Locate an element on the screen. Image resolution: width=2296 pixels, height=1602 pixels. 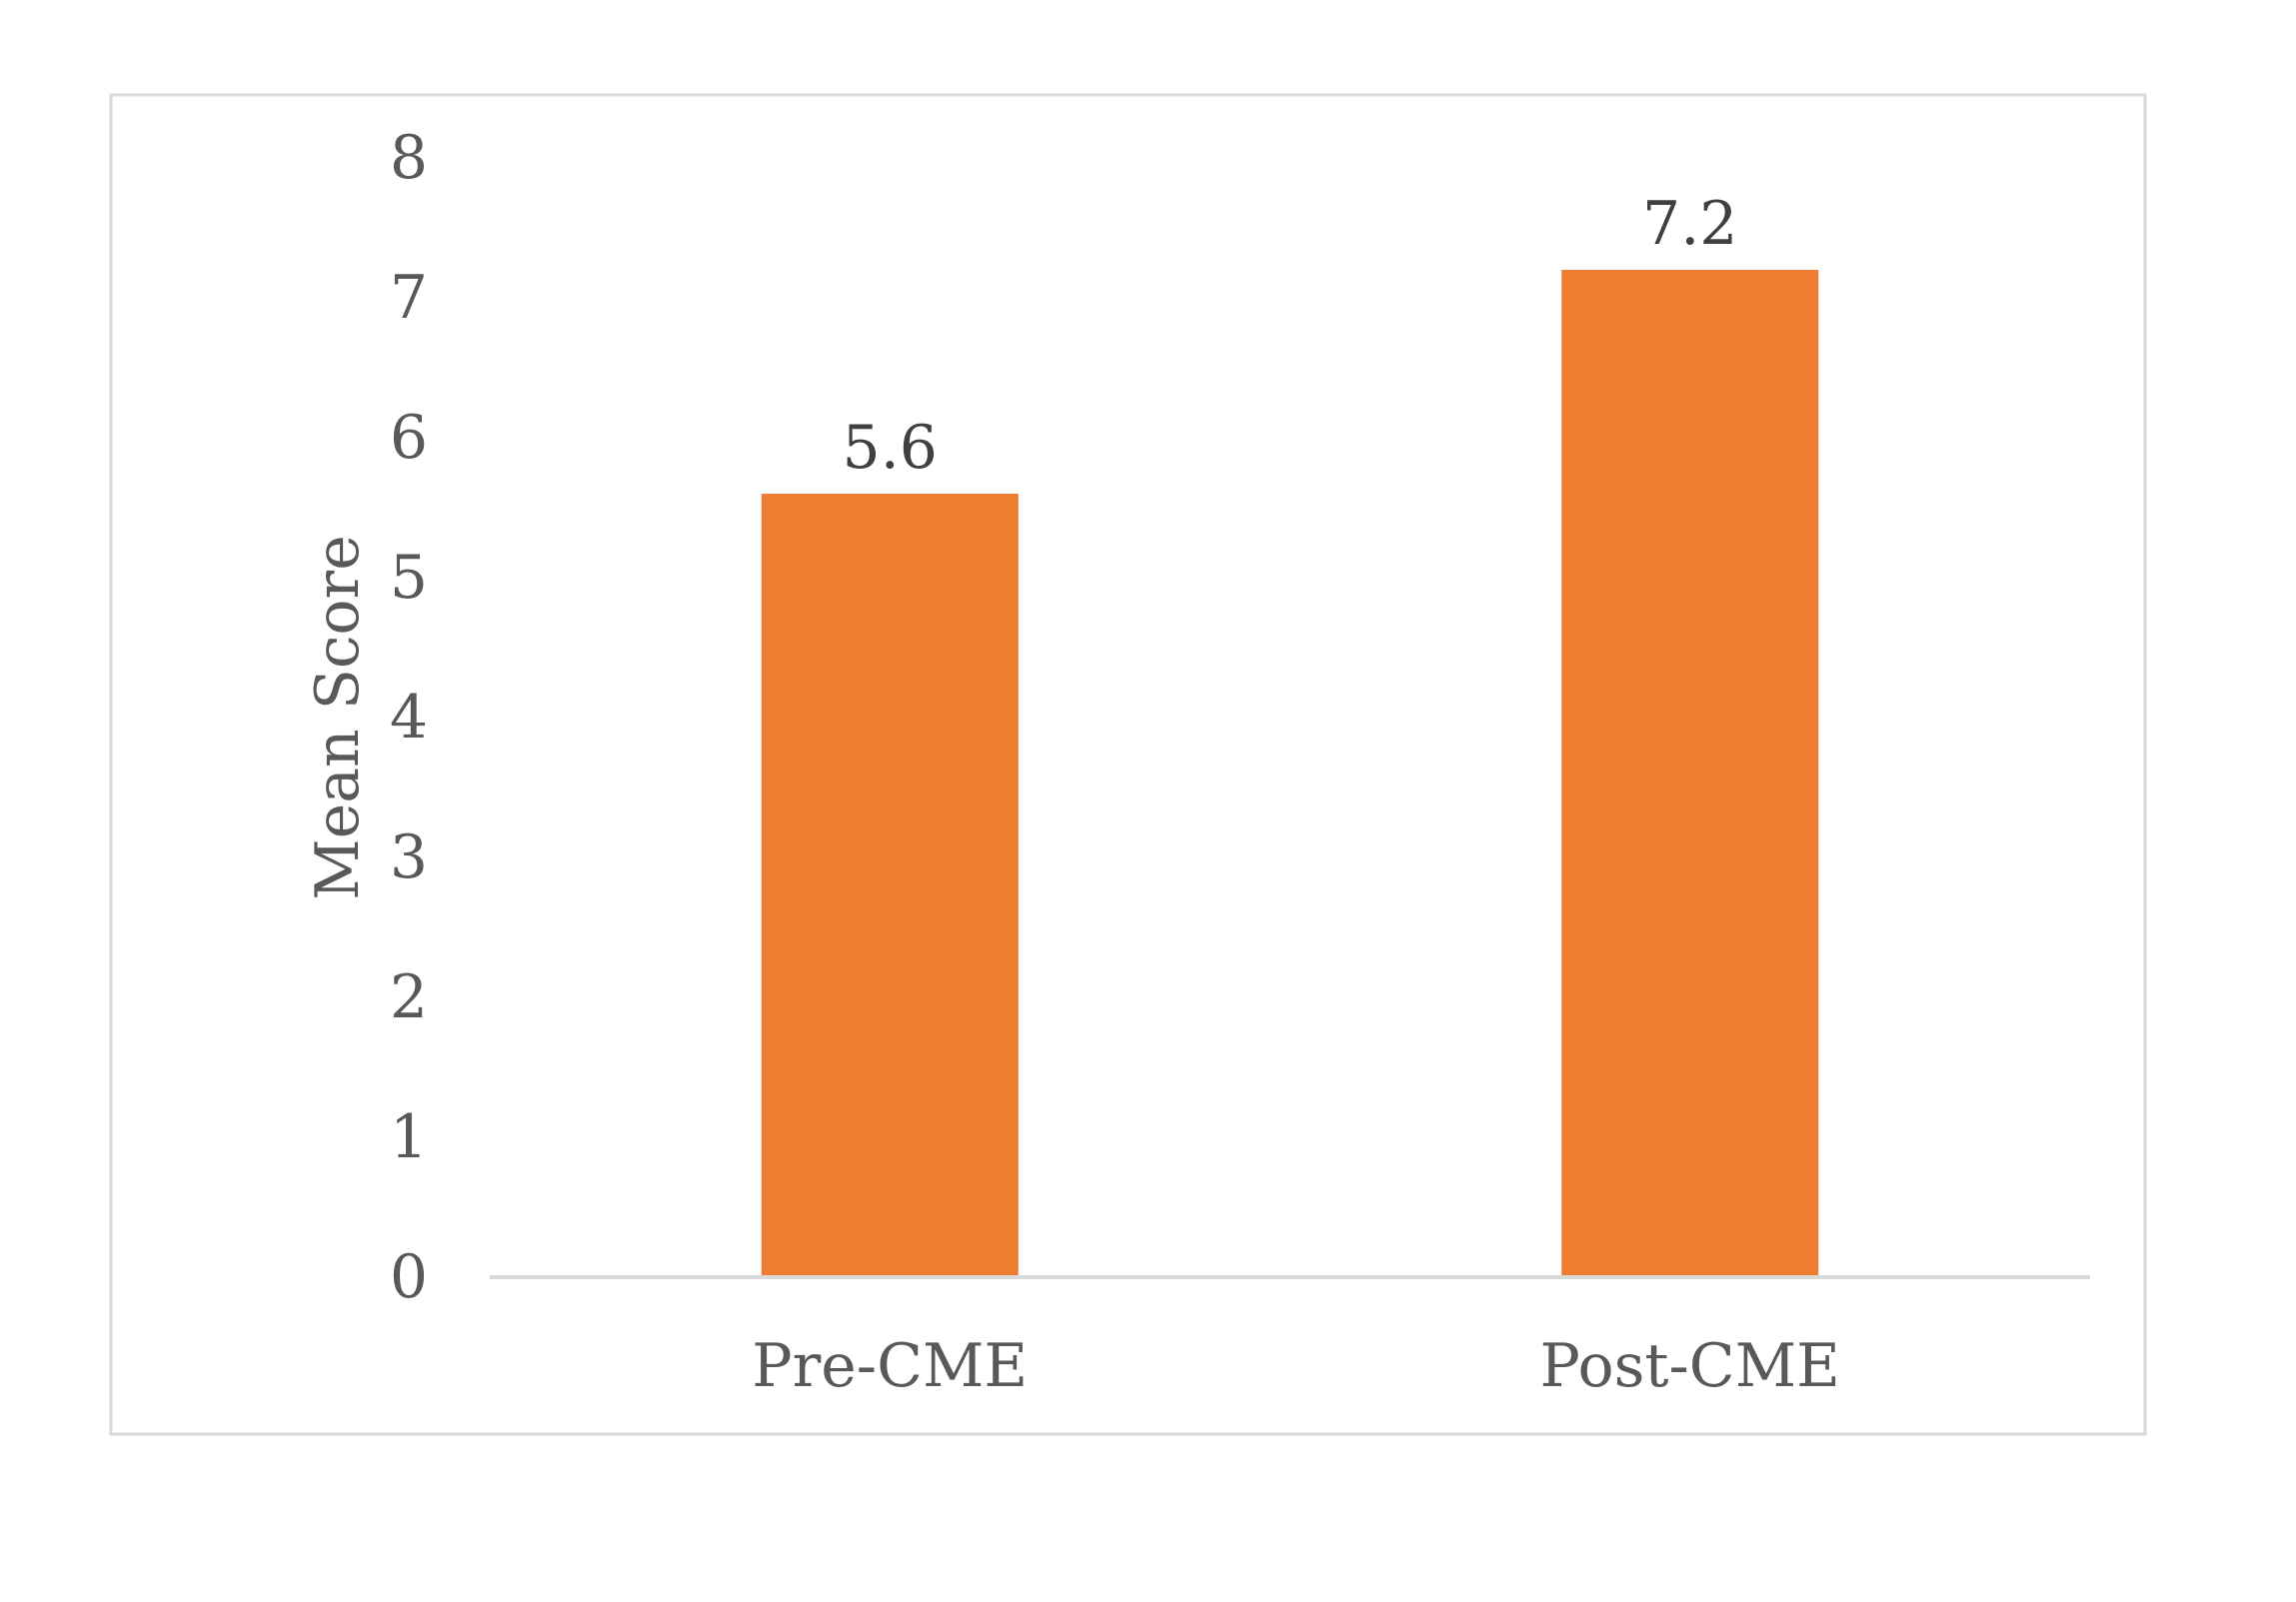
y-tick-label: 4 is located at coordinates (409, 718).